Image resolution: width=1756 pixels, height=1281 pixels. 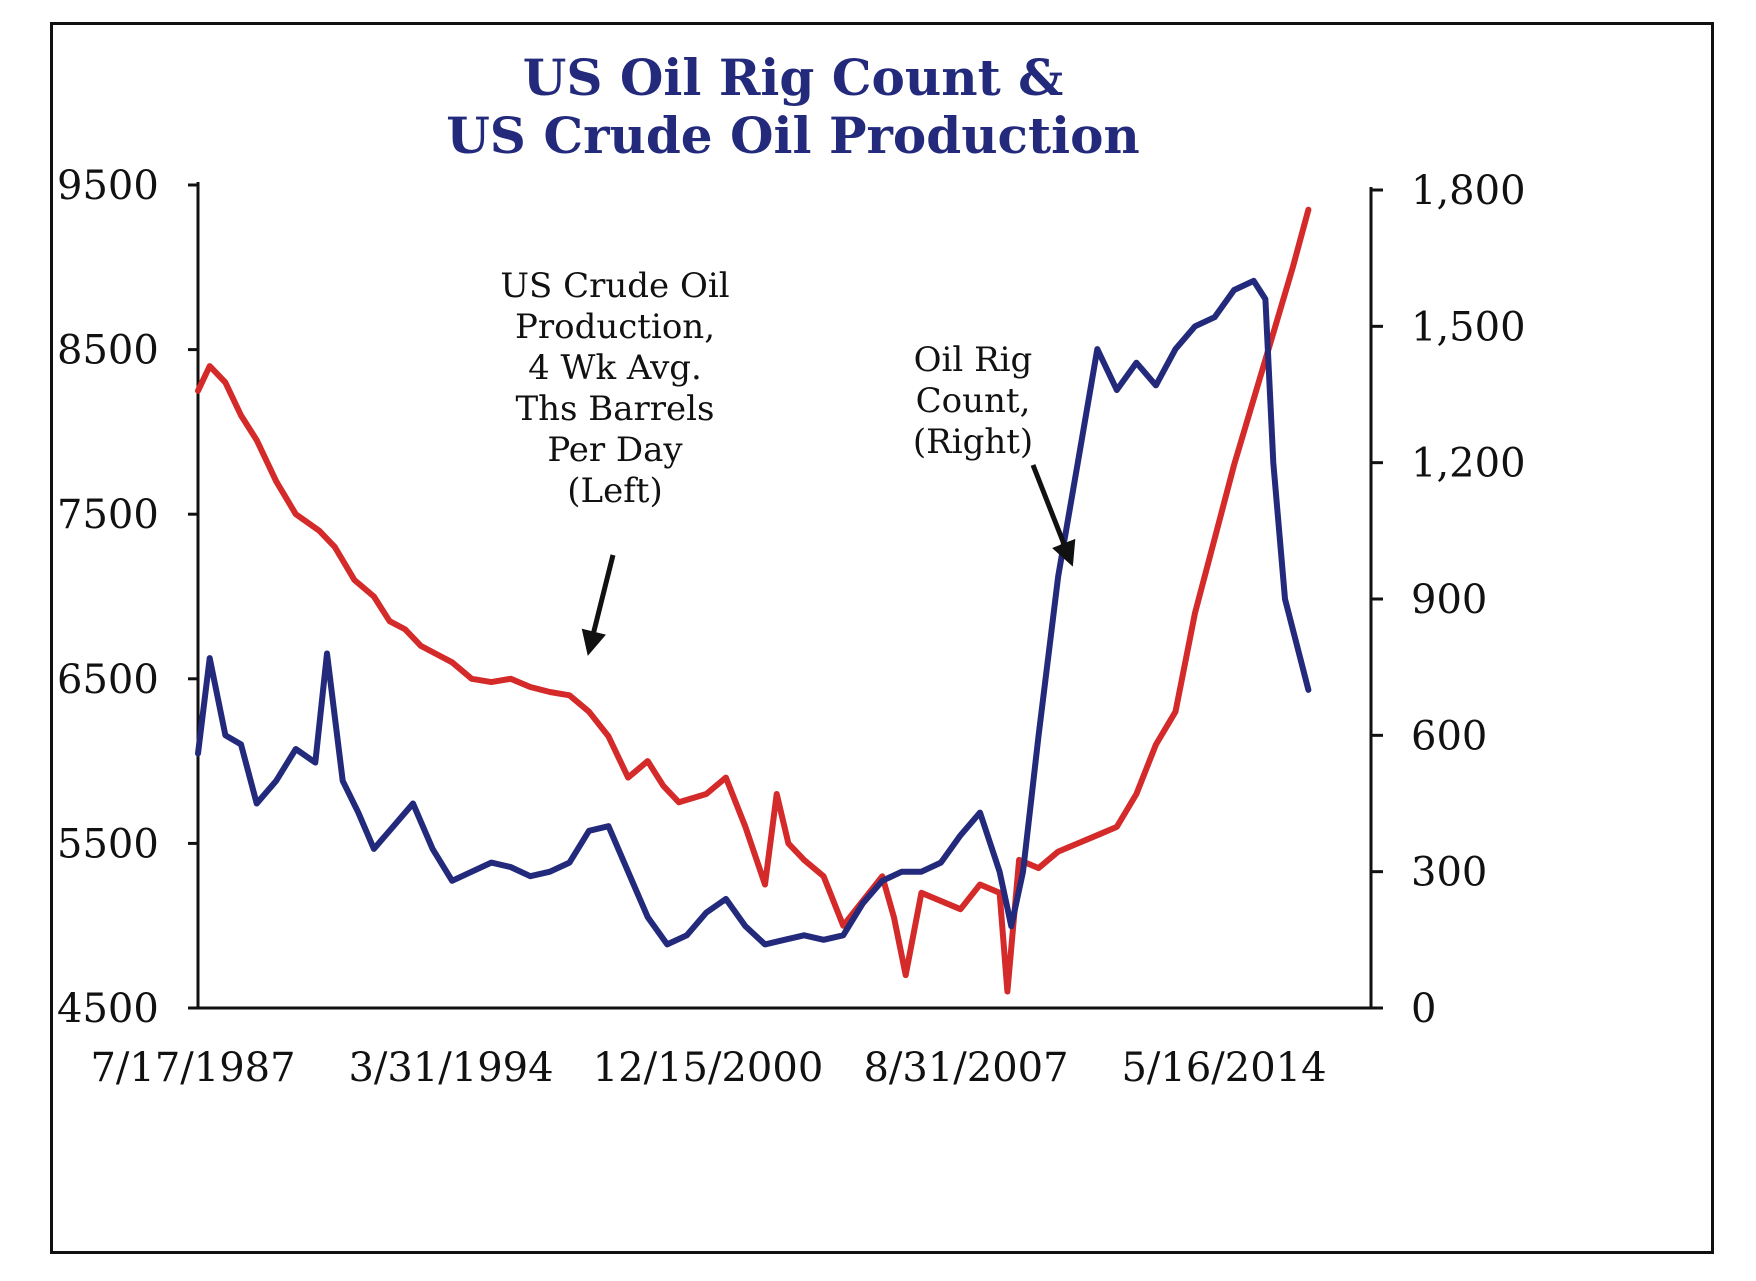 What do you see at coordinates (1468, 327) in the screenshot?
I see `right-tick-label: 1,500` at bounding box center [1468, 327].